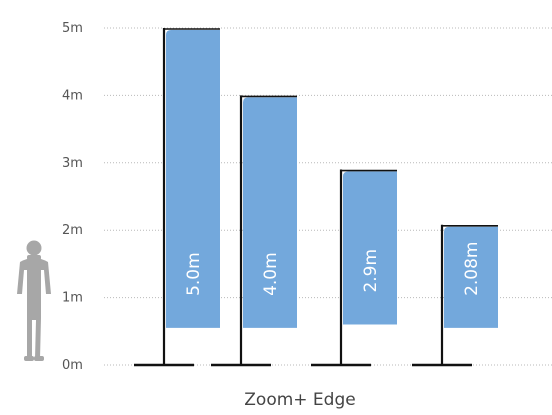 The width and height of the screenshot is (552, 415). Describe the element at coordinates (34, 300) in the screenshot. I see `person-silhouette-icon` at that location.